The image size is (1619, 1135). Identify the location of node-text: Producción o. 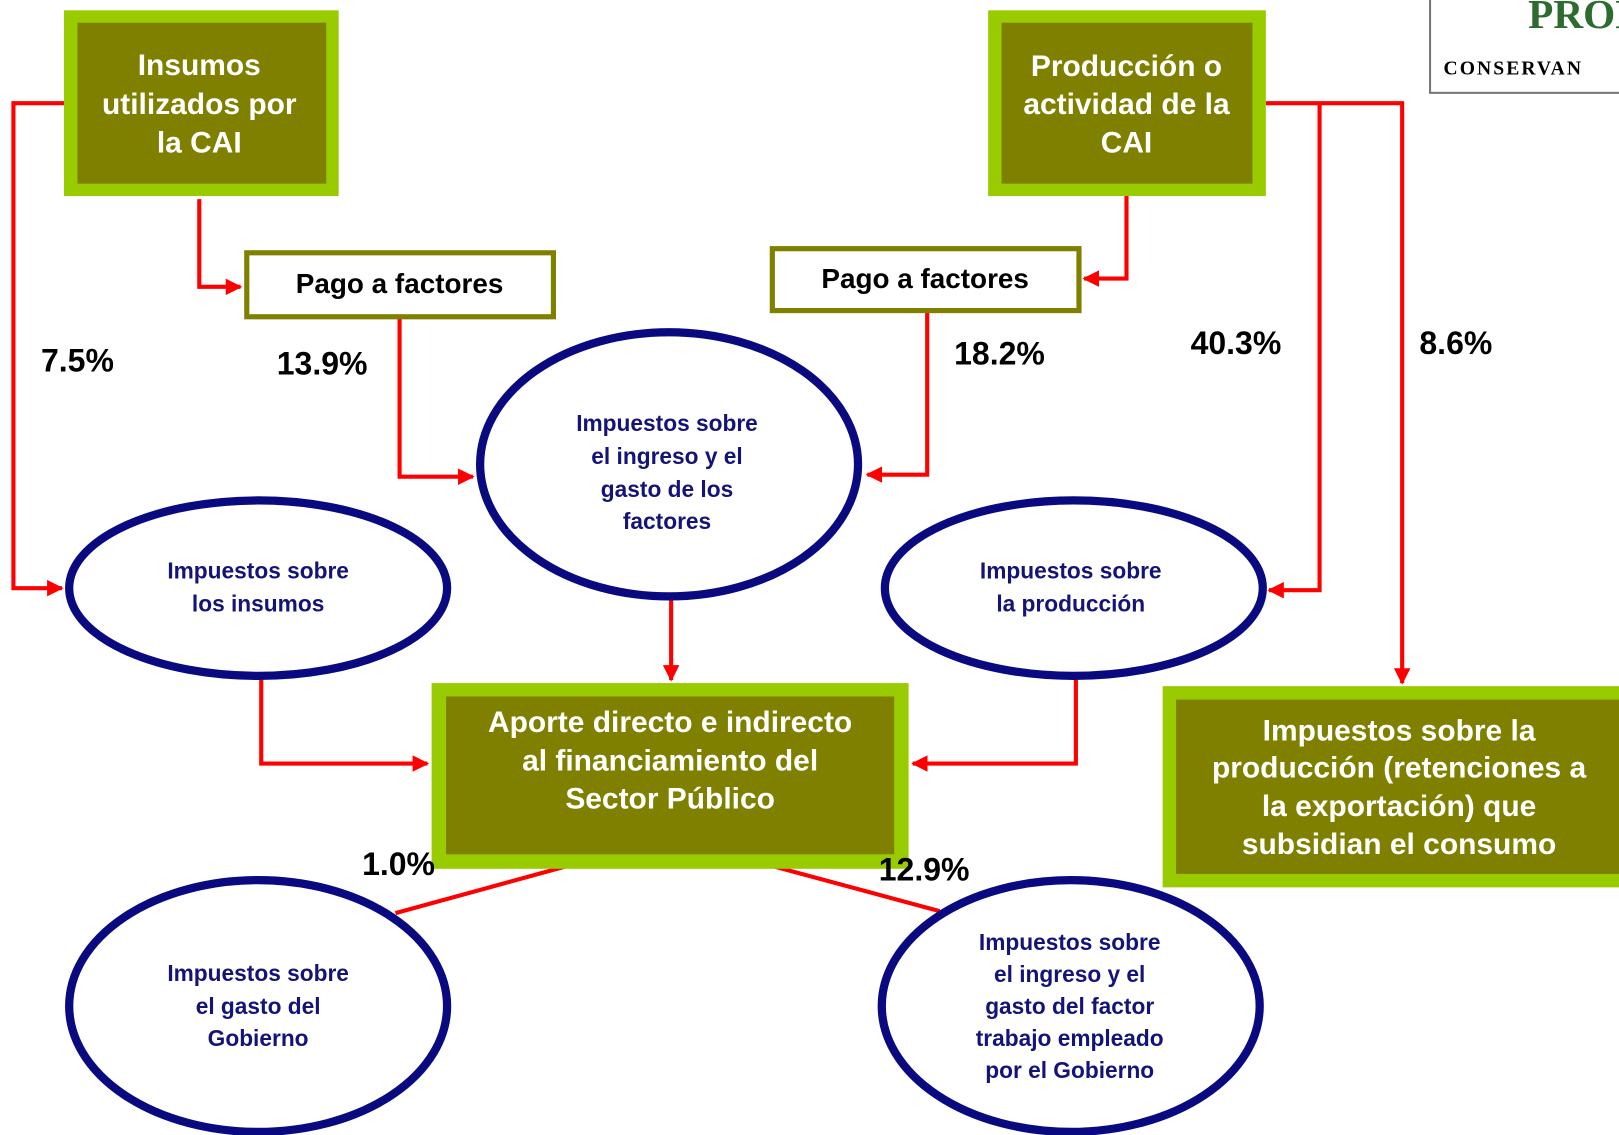
(1126, 66).